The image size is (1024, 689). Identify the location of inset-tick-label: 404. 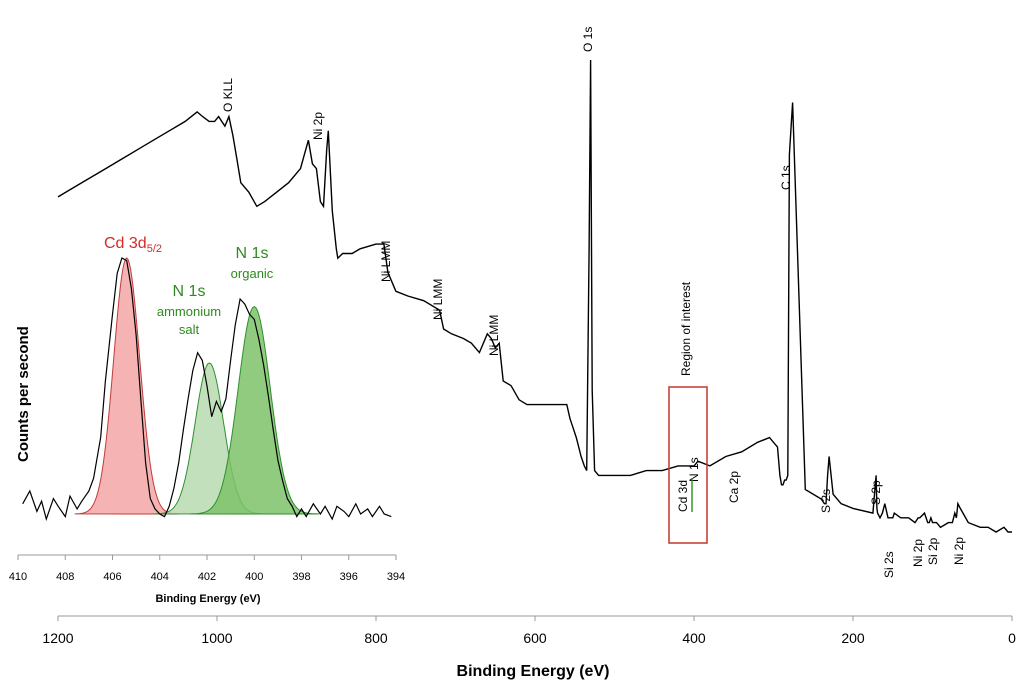
(160, 577).